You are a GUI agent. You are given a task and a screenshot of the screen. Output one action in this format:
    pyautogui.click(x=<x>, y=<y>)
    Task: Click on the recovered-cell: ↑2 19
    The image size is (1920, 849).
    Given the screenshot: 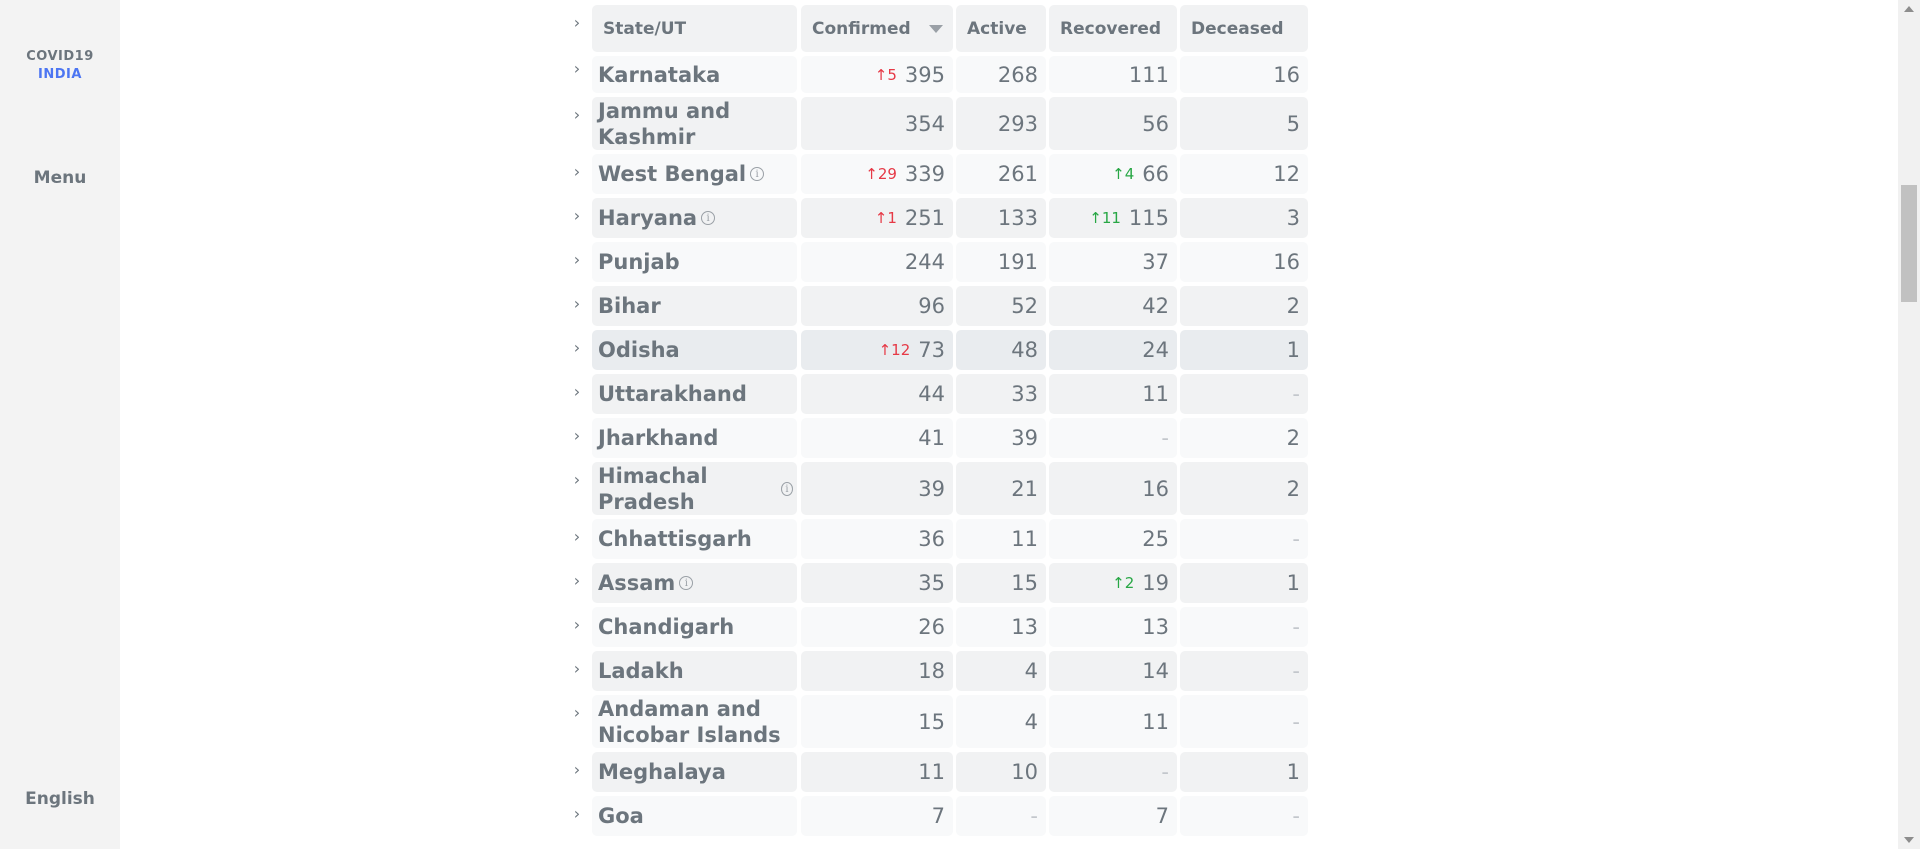 What is the action you would take?
    pyautogui.click(x=1113, y=583)
    